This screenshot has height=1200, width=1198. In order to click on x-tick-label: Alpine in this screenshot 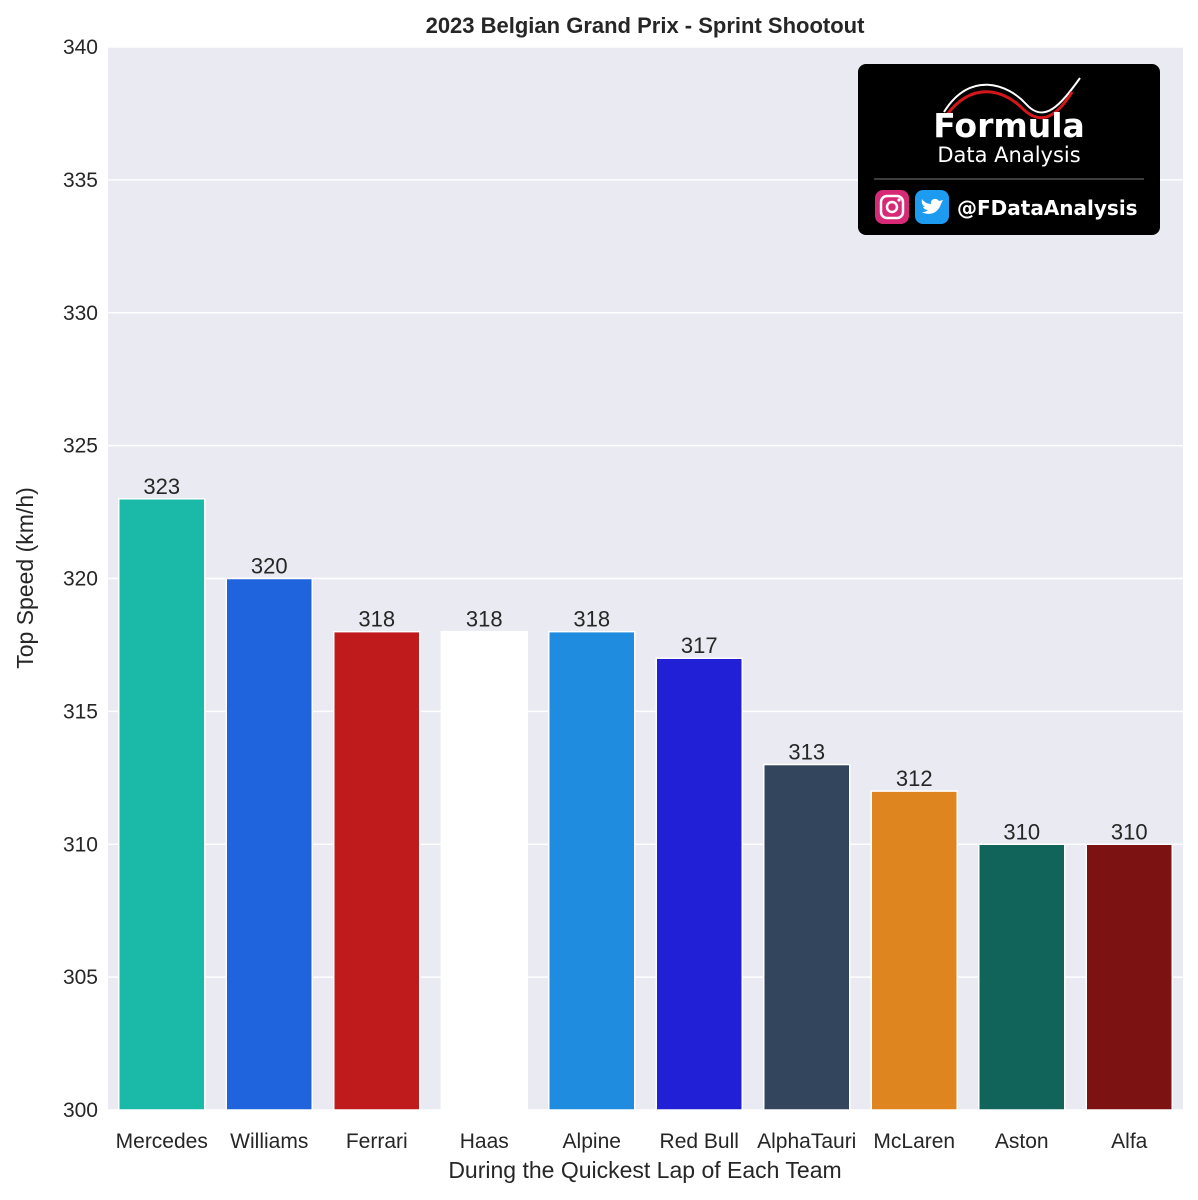, I will do `click(592, 1141)`.